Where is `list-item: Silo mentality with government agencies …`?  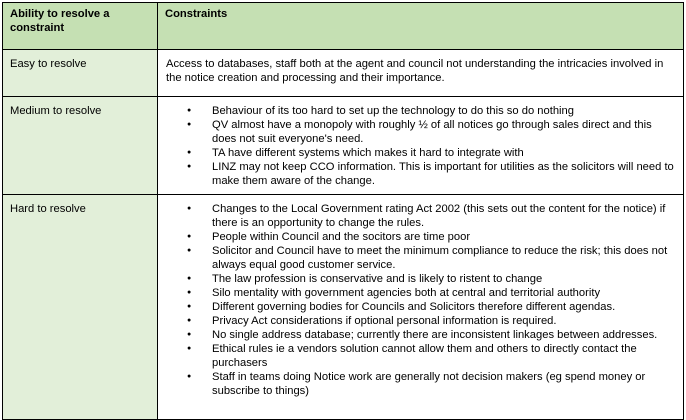 list-item: Silo mentality with government agencies … is located at coordinates (421, 293).